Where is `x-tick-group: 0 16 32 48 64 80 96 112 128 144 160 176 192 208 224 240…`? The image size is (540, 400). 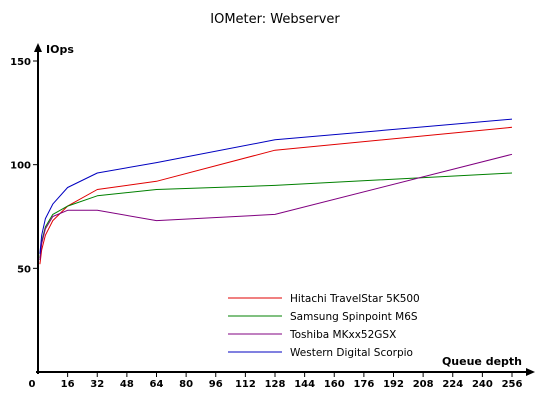 x-tick-group: 0 16 32 48 64 80 96 112 128 144 160 176 192 208 224 240… is located at coordinates (276, 381).